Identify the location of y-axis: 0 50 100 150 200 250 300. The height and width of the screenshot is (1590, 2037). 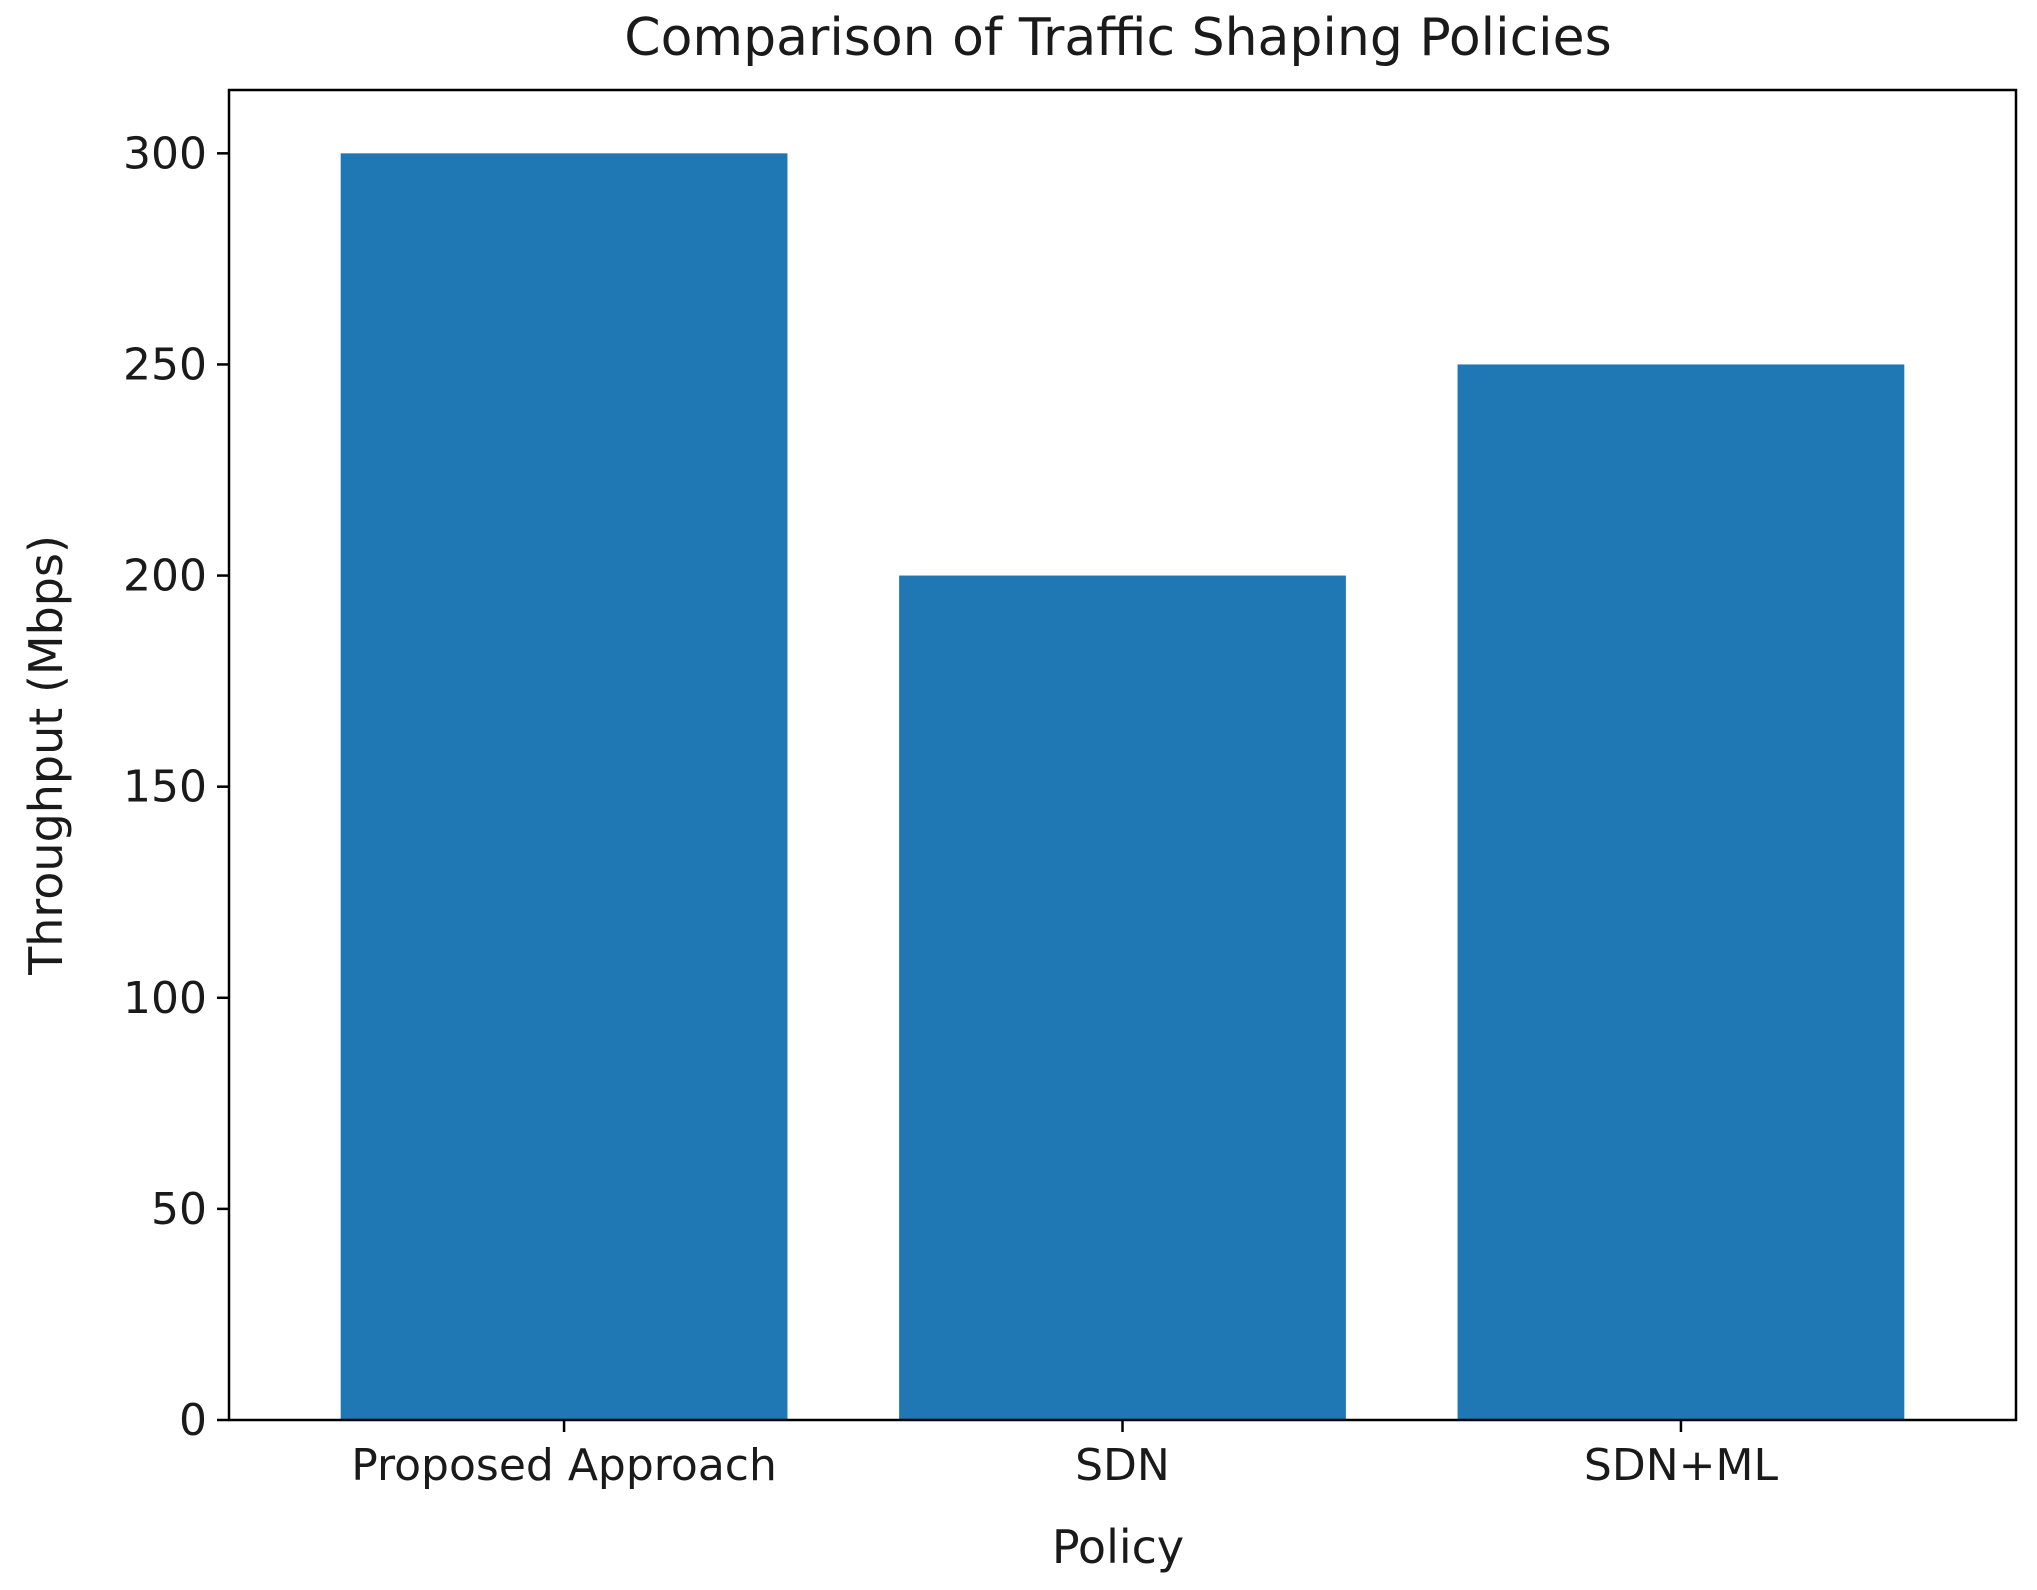
(176, 787).